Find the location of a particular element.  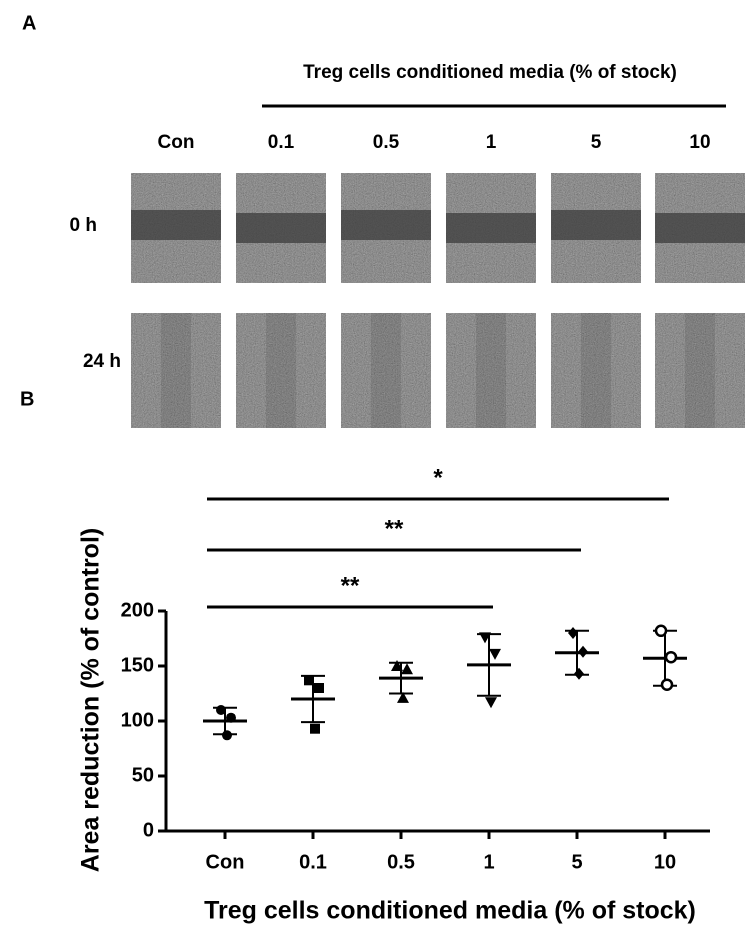

column-label: 10 is located at coordinates (699, 142).